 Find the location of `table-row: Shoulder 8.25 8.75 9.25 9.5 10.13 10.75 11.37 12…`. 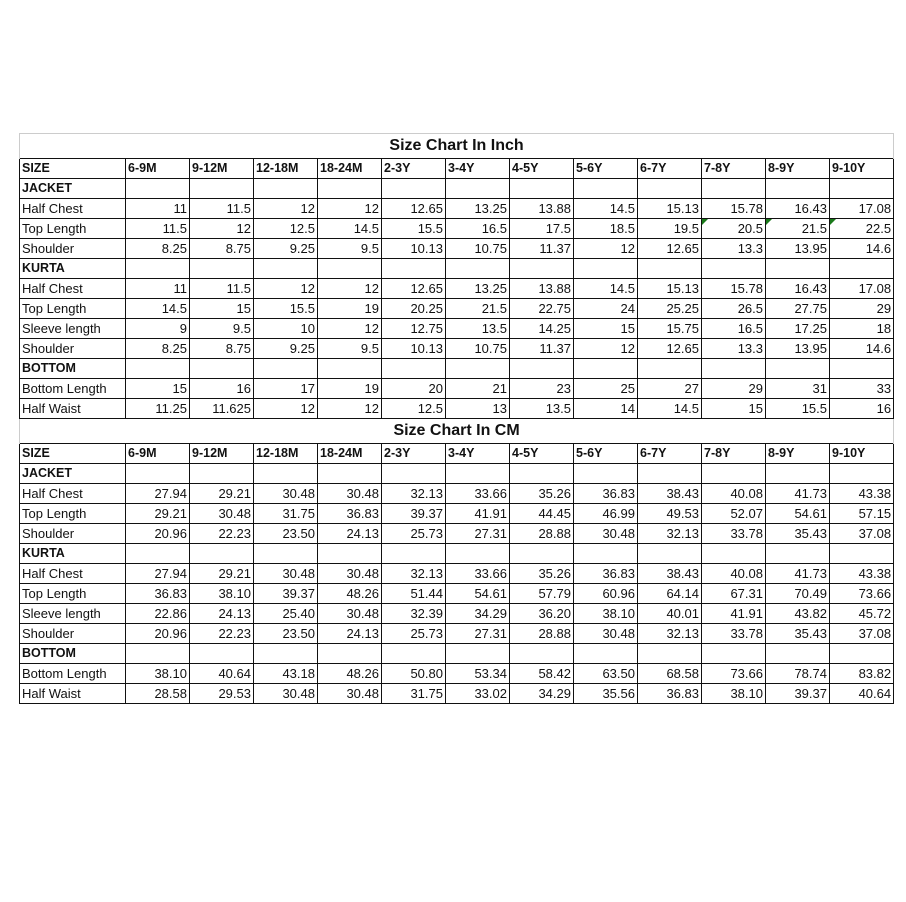

table-row: Shoulder 8.25 8.75 9.25 9.5 10.13 10.75 11.37 12… is located at coordinates (457, 348).